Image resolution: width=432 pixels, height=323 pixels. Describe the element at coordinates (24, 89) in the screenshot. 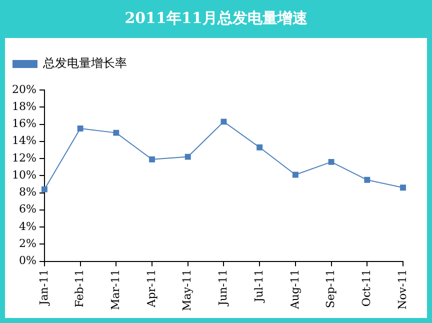

I see `y-tick-label: 20%` at that location.